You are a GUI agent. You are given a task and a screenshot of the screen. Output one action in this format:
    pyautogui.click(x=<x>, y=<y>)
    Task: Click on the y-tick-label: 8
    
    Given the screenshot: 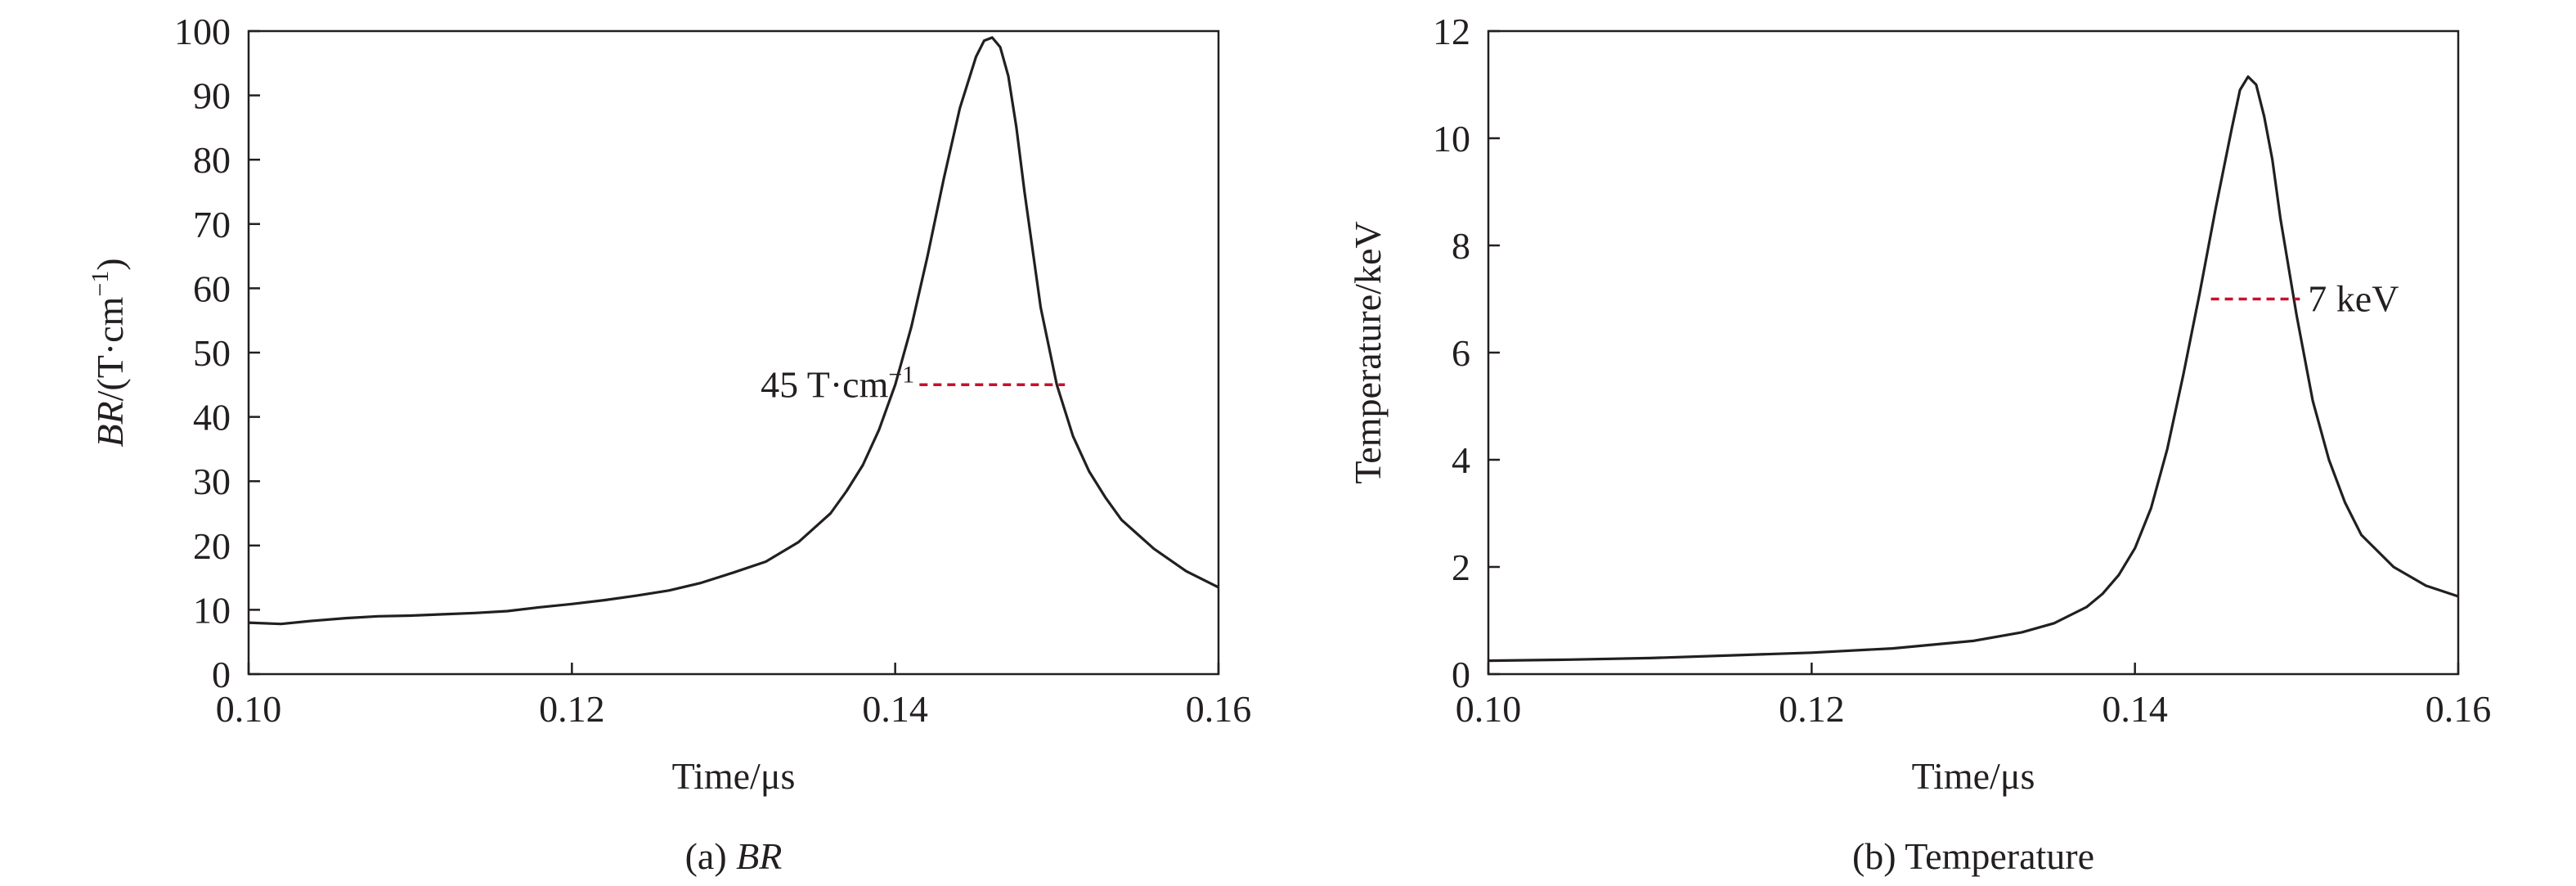 What is the action you would take?
    pyautogui.click(x=1461, y=246)
    